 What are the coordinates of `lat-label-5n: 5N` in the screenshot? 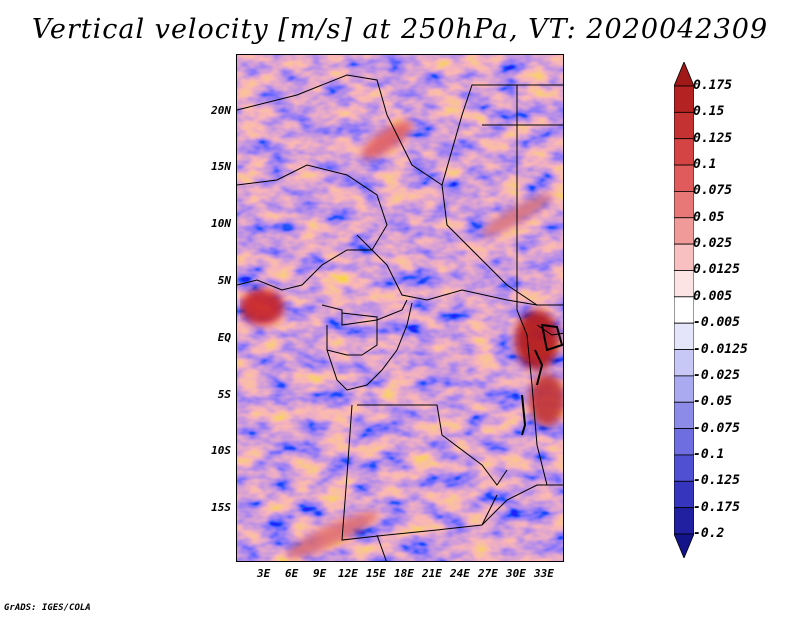 It's located at (224, 280).